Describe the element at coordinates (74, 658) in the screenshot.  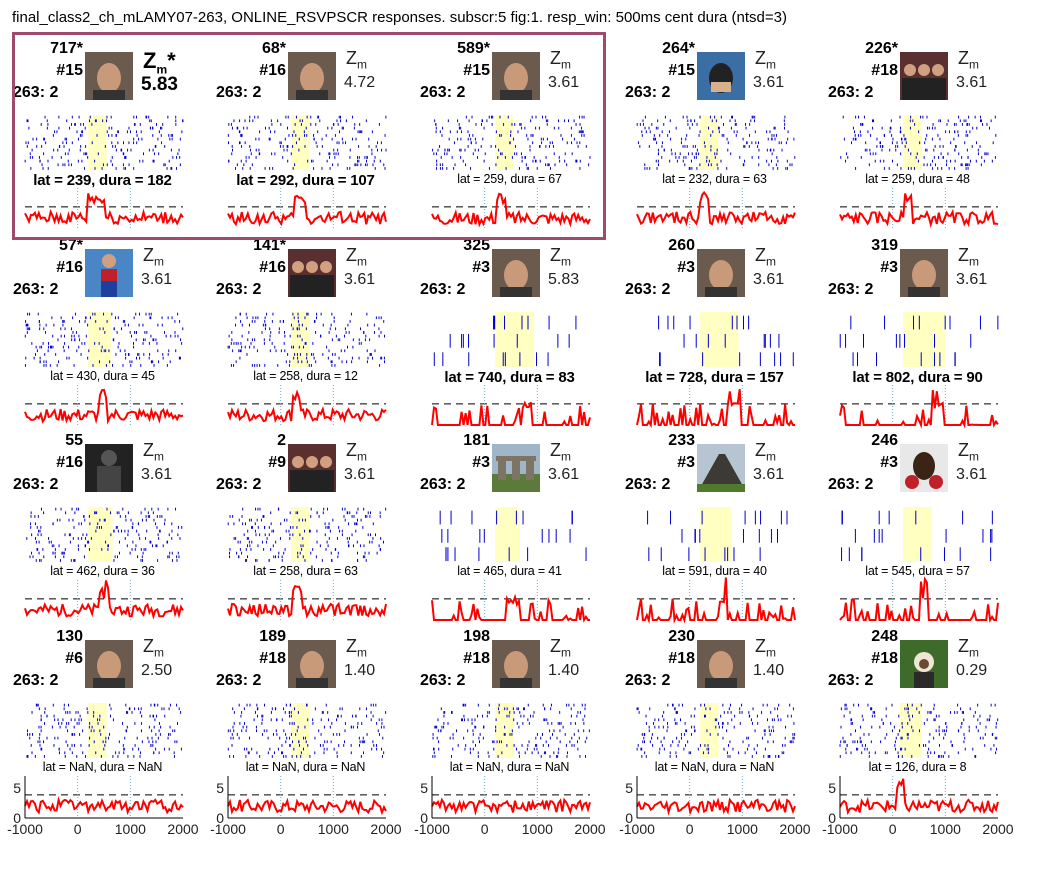
I see `trial-count: #6` at that location.